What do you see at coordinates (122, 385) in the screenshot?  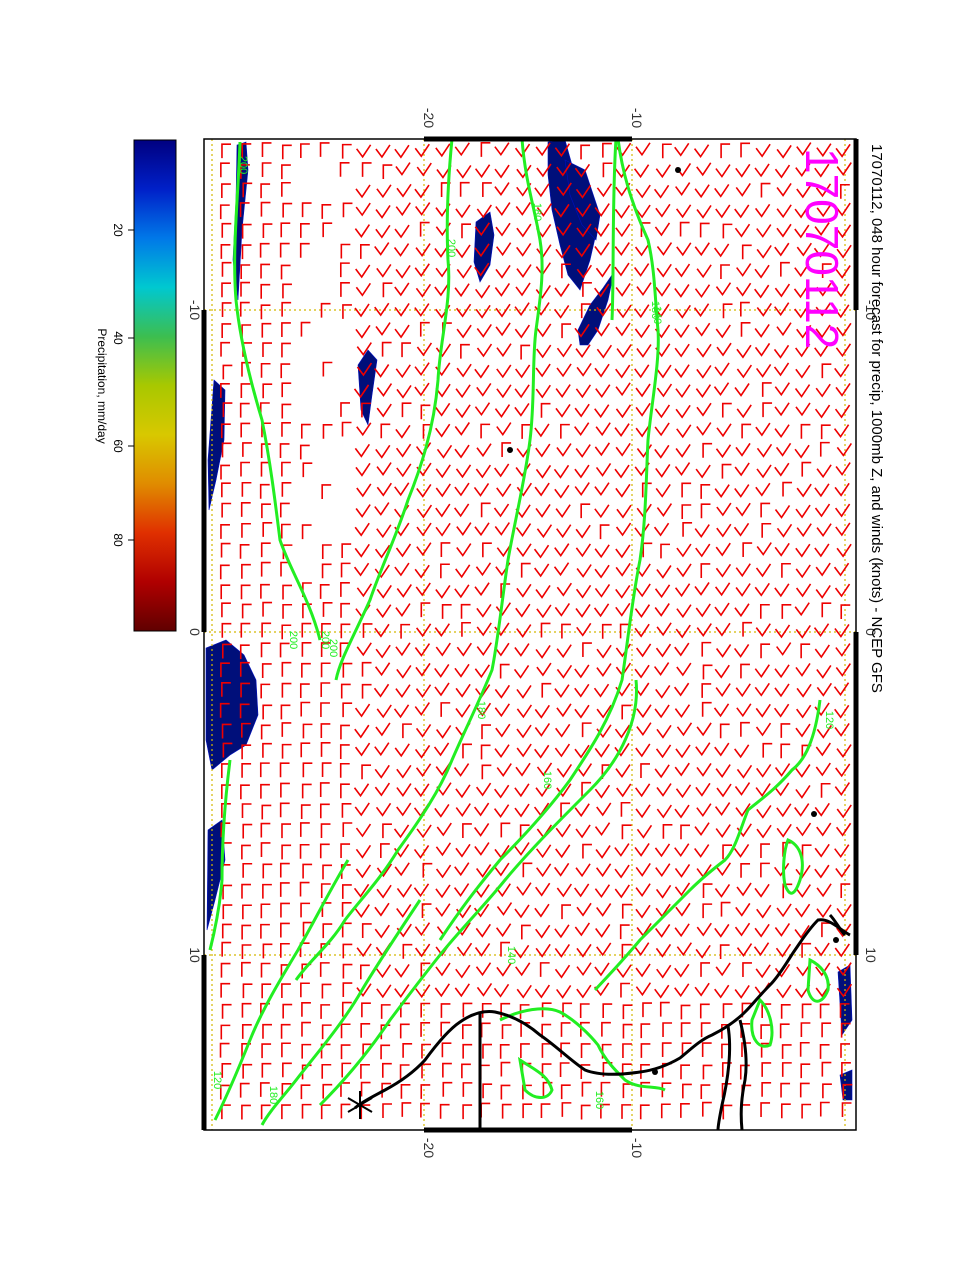 I see `colorbar-ticks: 20 40 60 80` at bounding box center [122, 385].